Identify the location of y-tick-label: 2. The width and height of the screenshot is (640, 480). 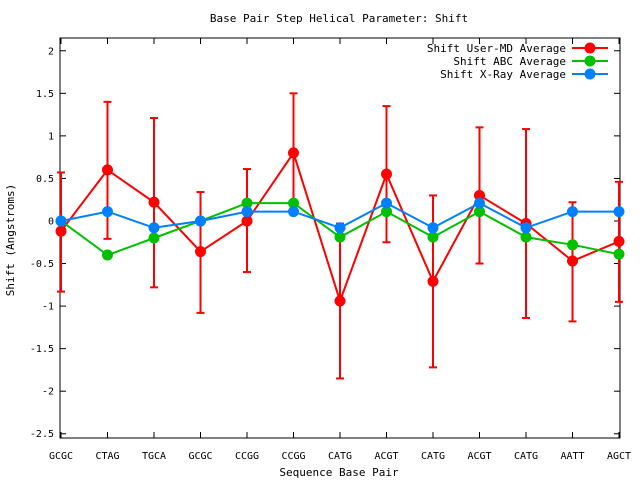
(51, 51).